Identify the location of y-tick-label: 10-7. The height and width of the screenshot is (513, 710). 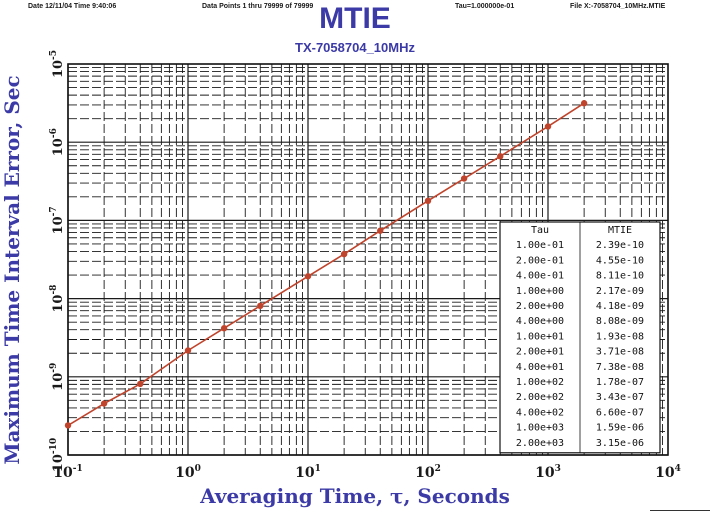
(57, 220).